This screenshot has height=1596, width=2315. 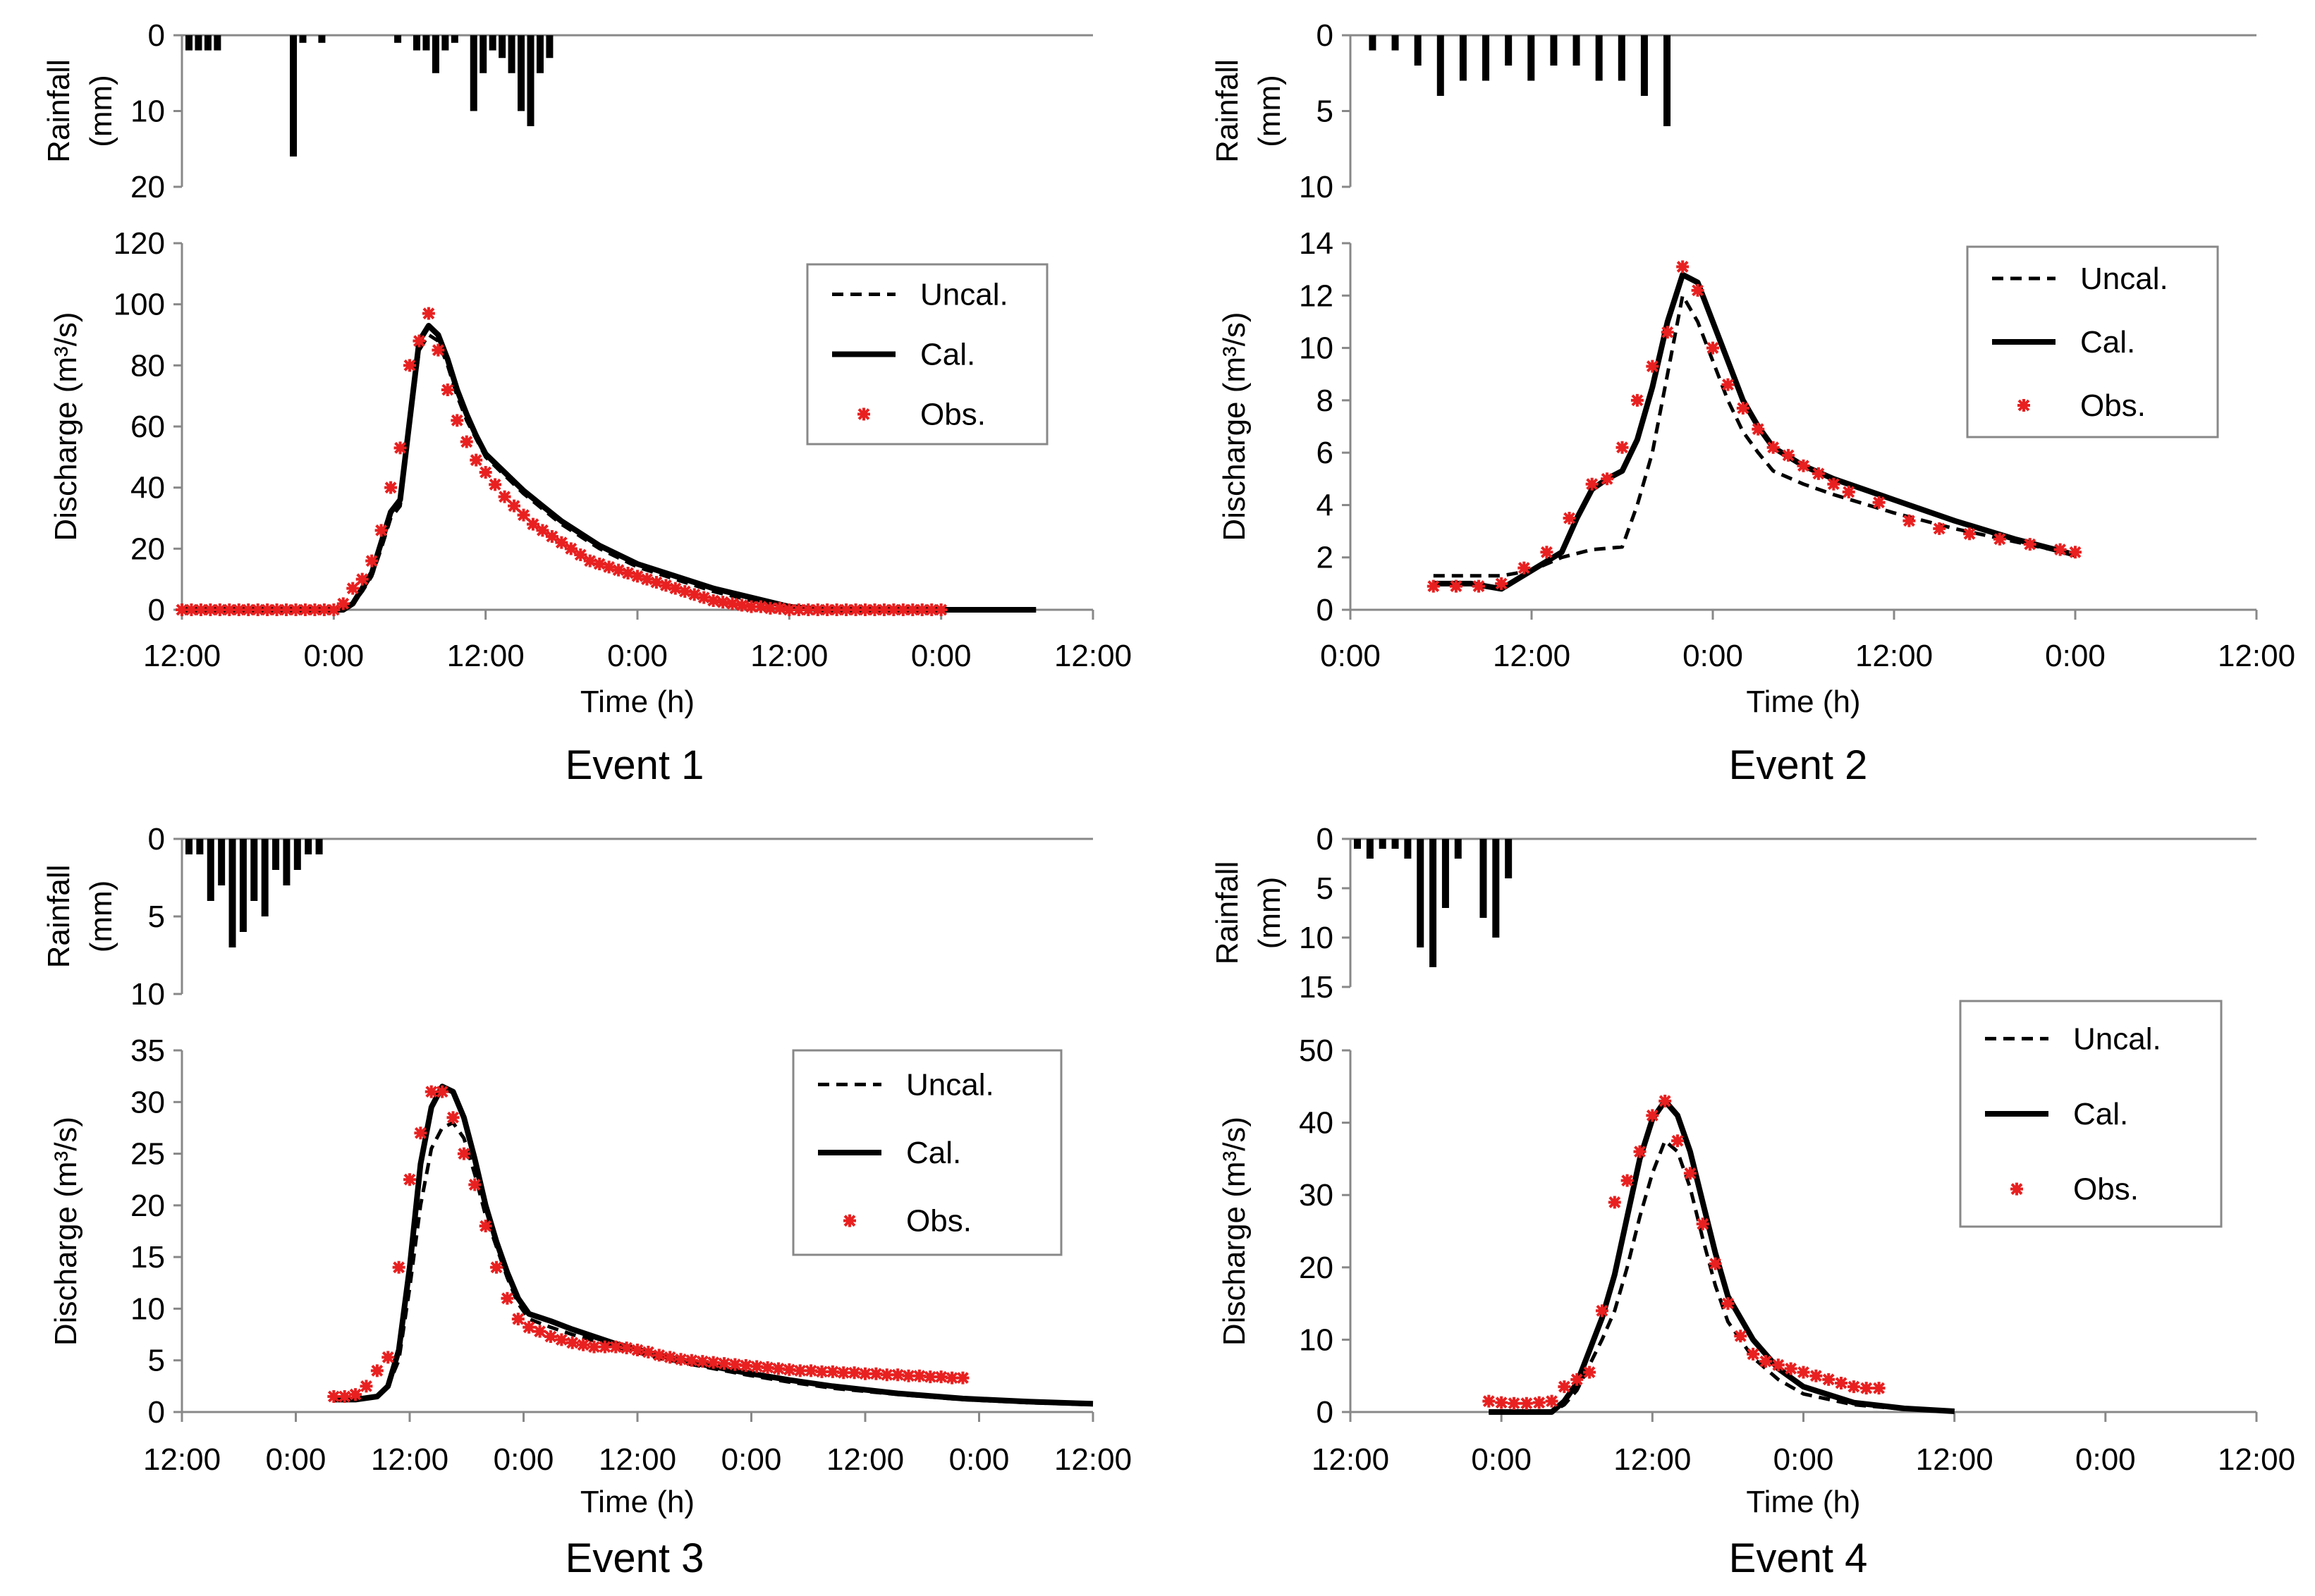 I want to click on uncalibrated-series-line, so click(x=1754, y=436).